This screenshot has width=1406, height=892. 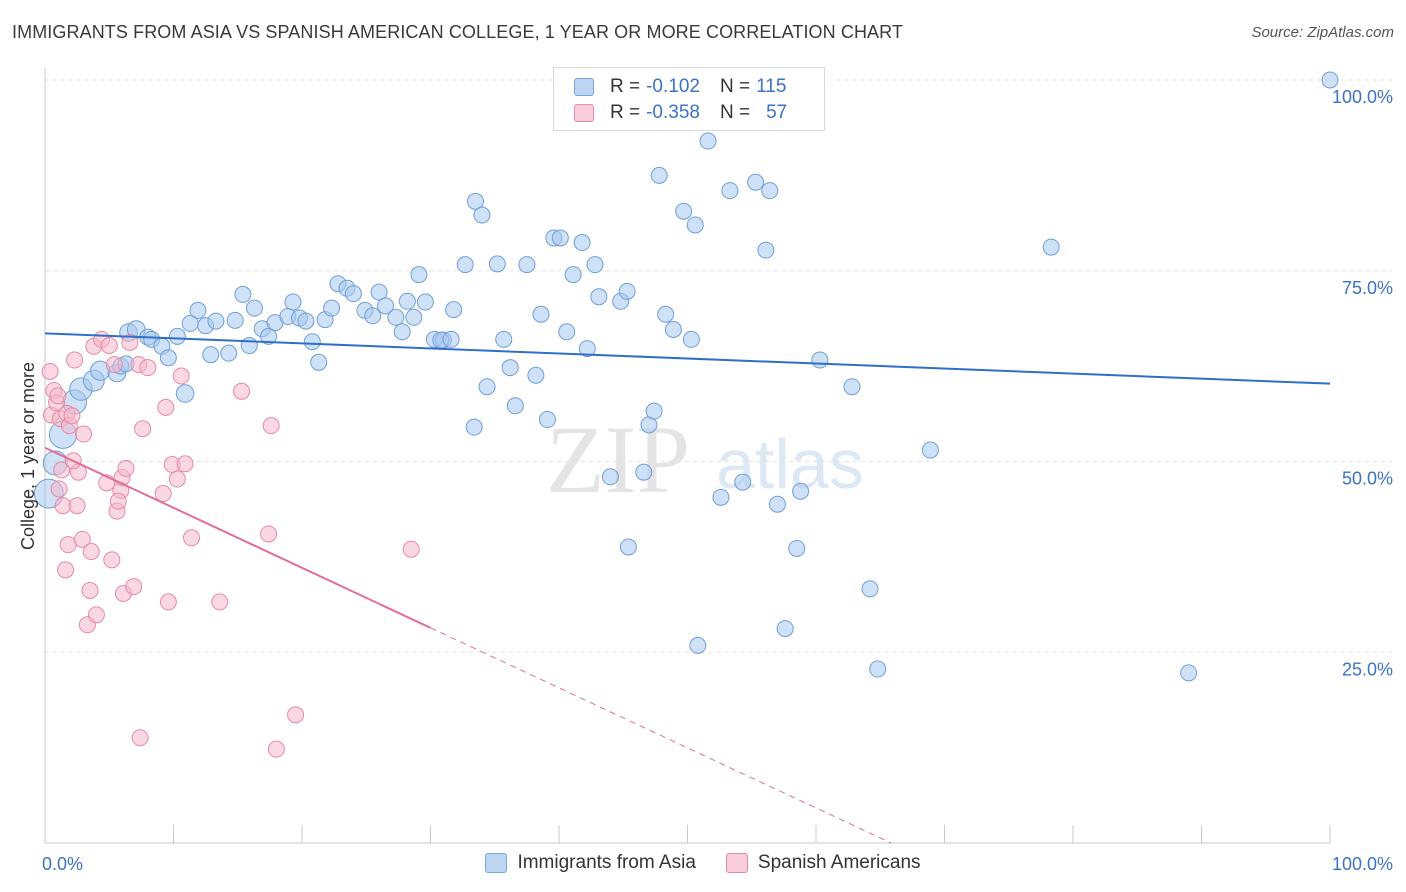 I want to click on x-tick-label: 0.0%, so click(x=62, y=864).